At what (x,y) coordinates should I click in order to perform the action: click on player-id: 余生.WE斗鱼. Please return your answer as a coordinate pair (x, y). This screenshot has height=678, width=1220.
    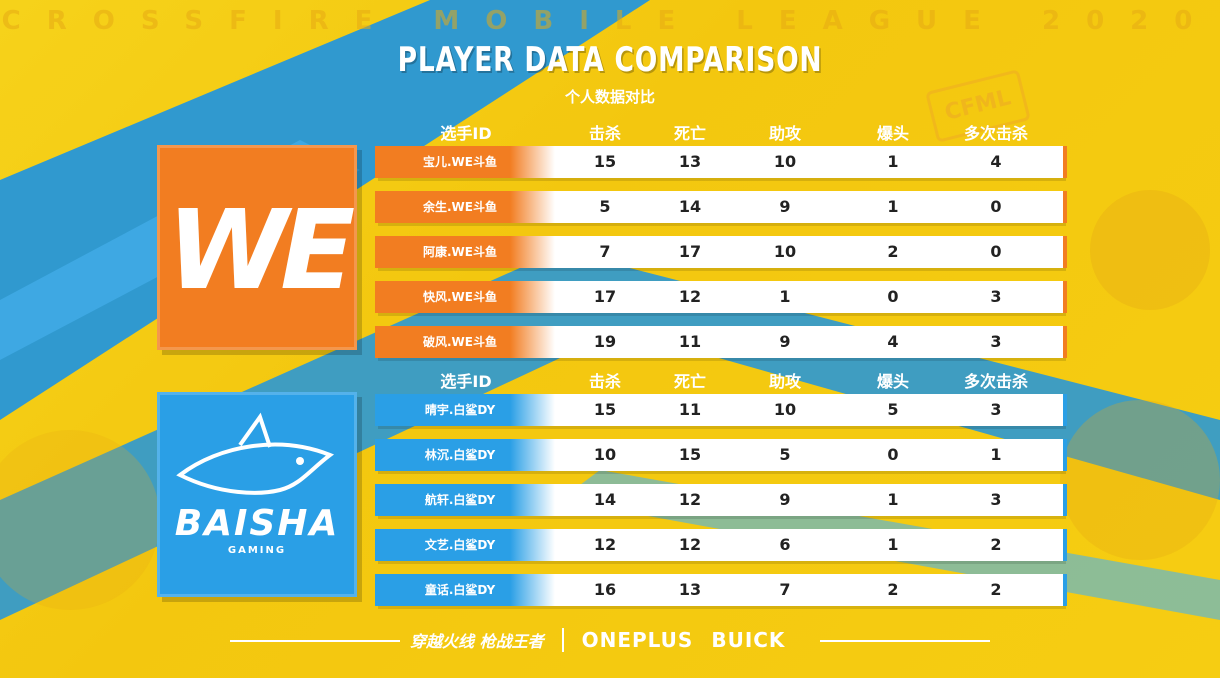
    Looking at the image, I should click on (465, 207).